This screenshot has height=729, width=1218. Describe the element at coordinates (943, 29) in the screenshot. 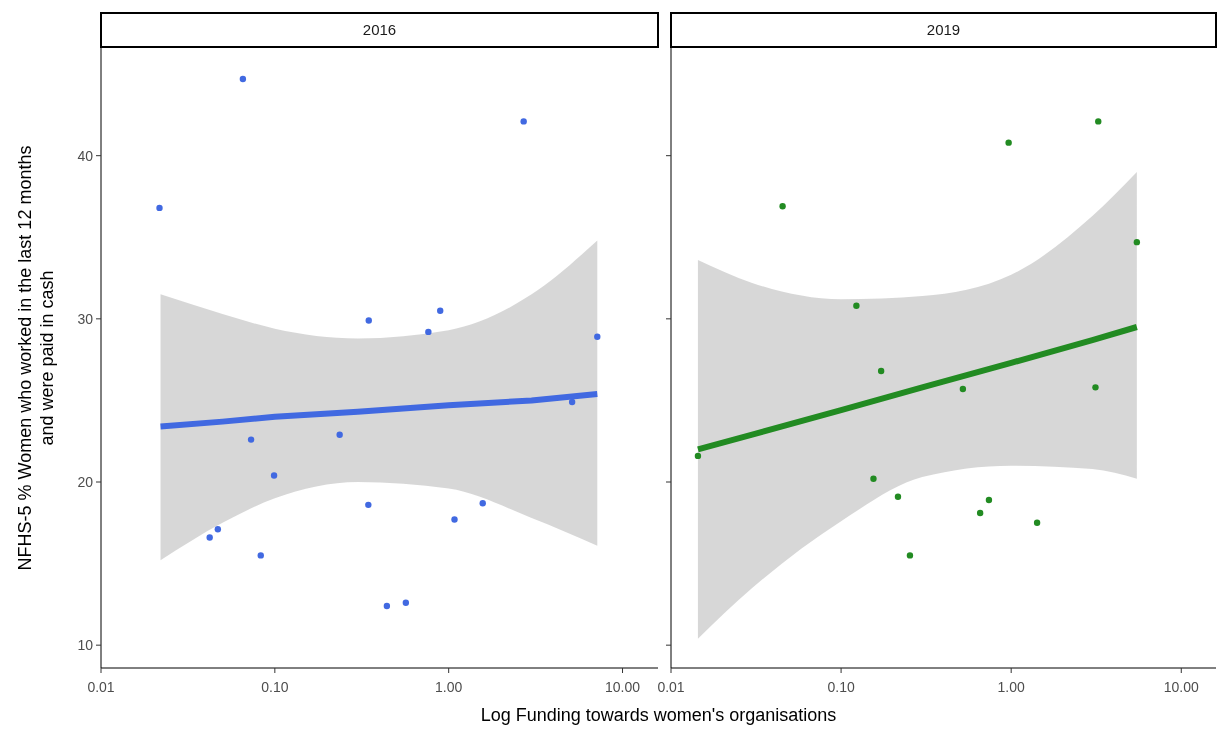

I see `chart-title: 2019` at that location.